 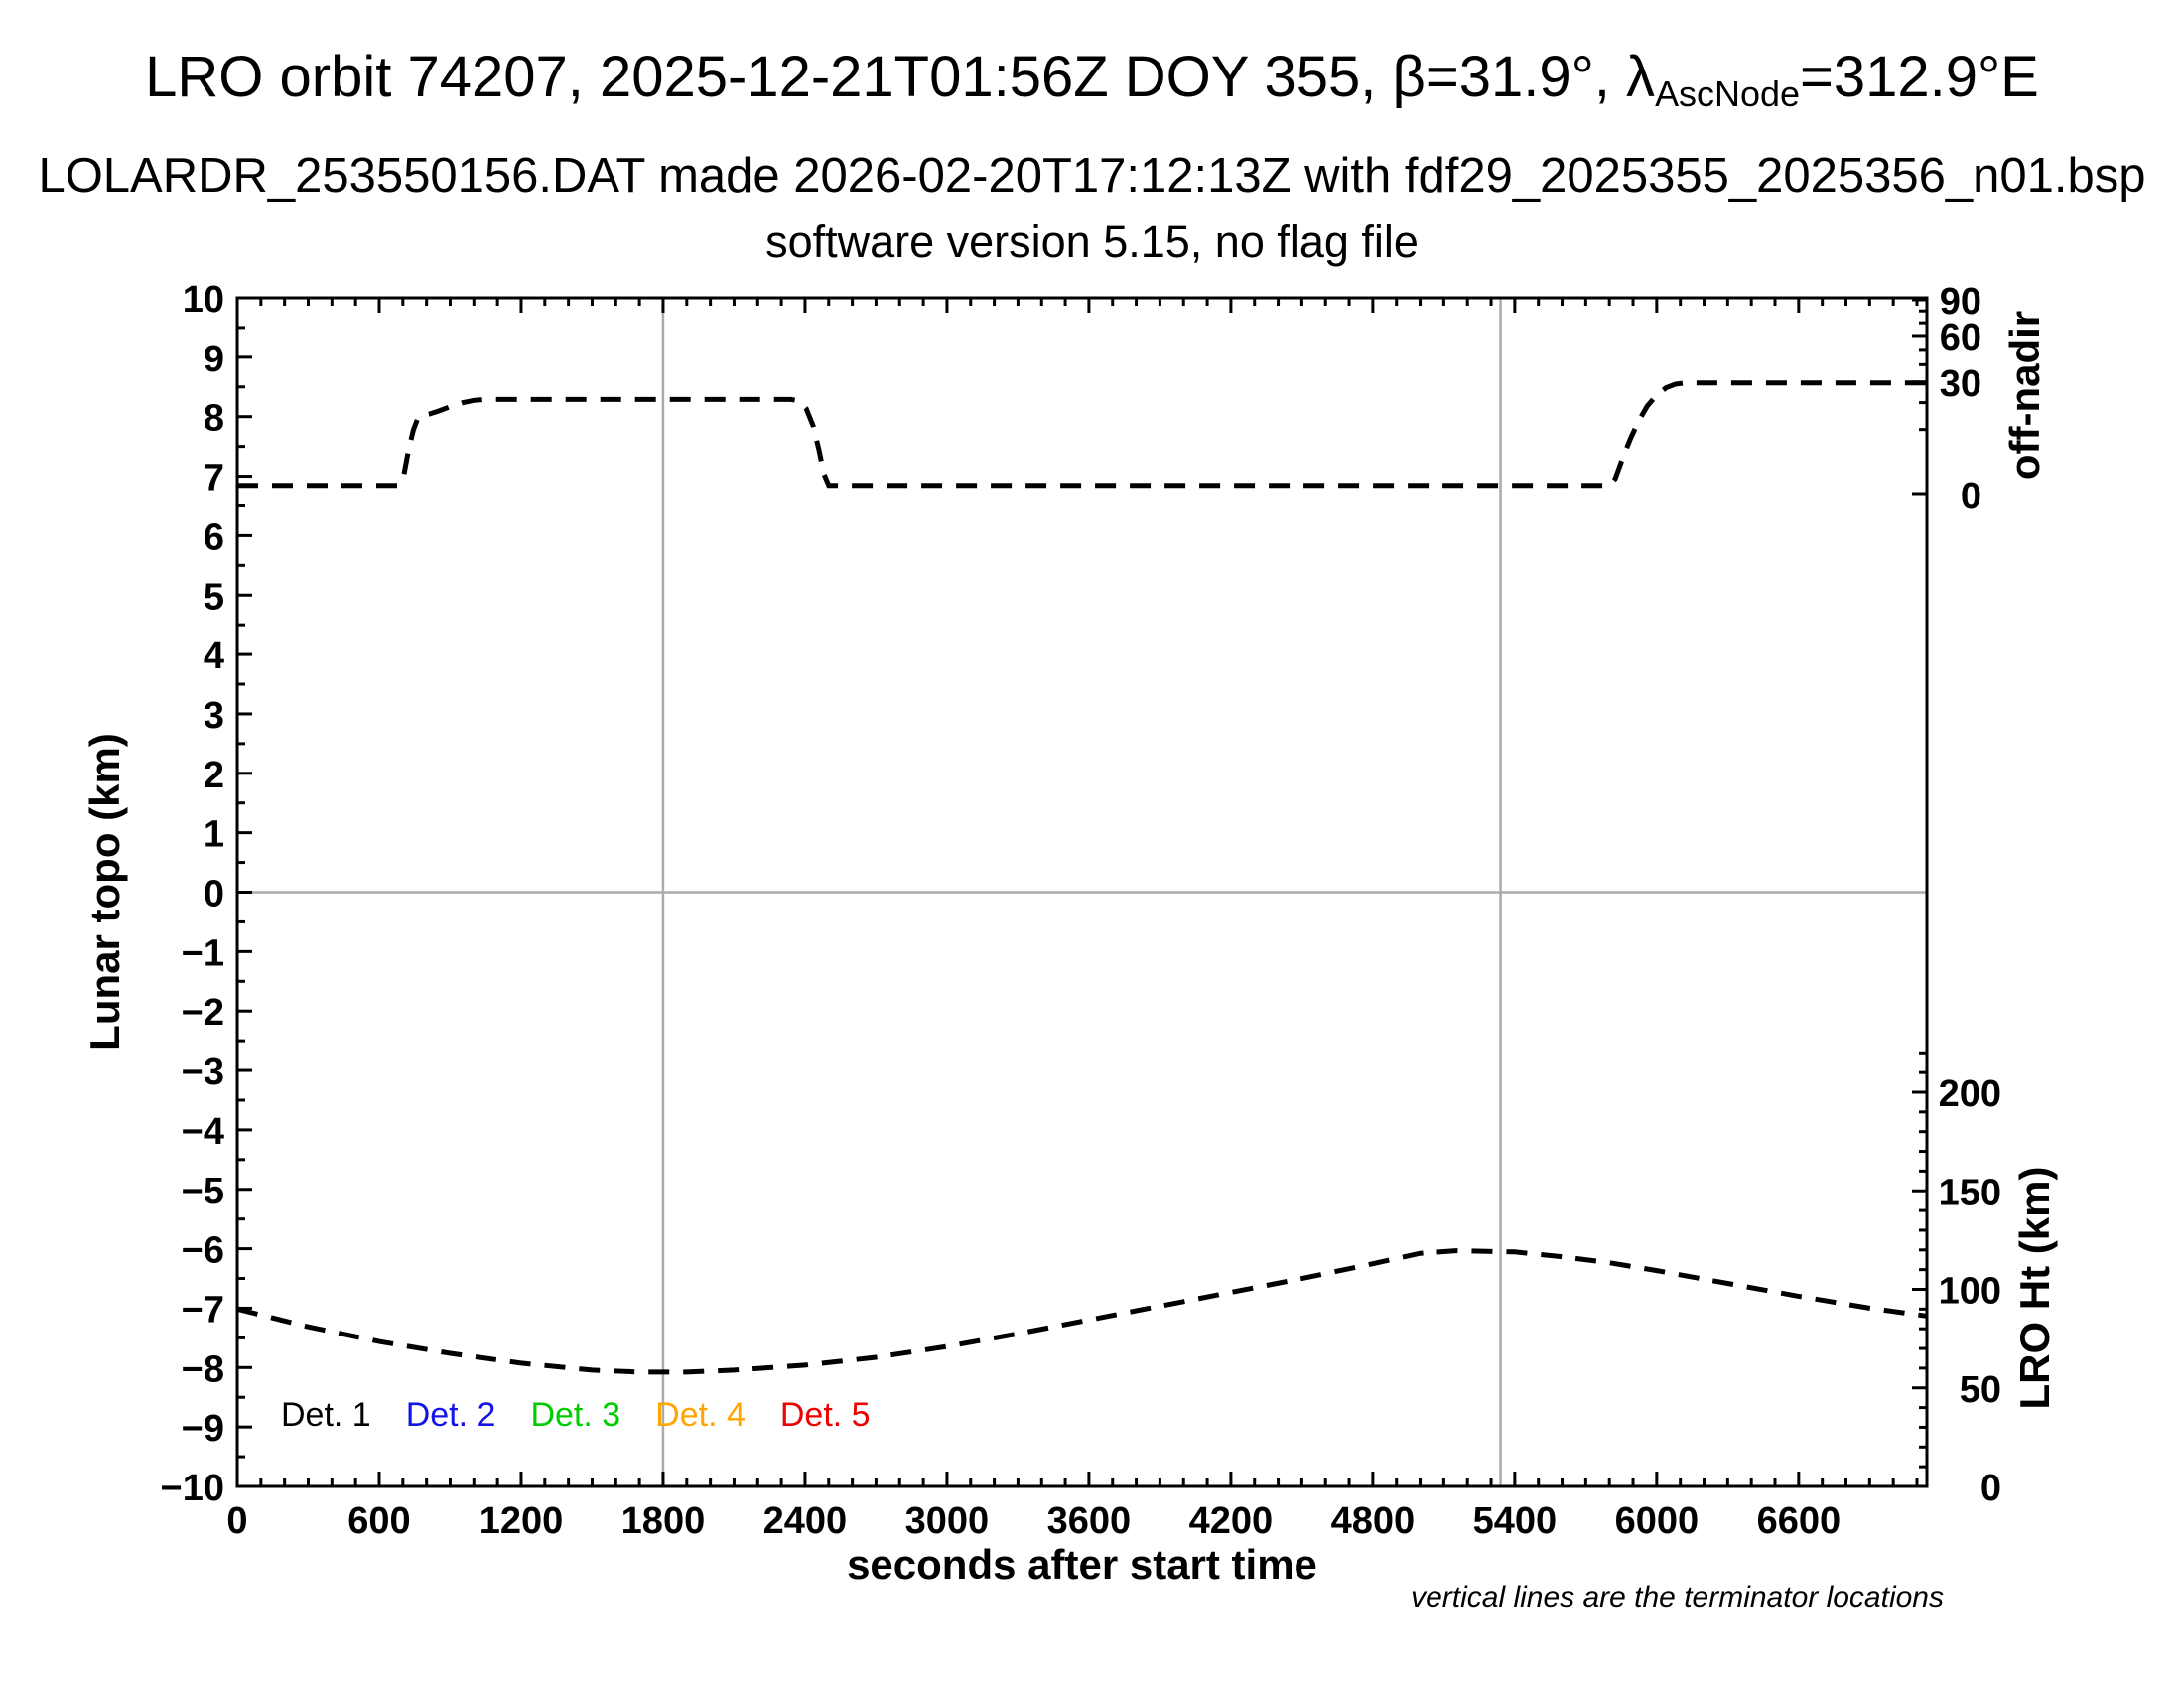 I want to click on svg-text: 3, so click(x=214, y=716).